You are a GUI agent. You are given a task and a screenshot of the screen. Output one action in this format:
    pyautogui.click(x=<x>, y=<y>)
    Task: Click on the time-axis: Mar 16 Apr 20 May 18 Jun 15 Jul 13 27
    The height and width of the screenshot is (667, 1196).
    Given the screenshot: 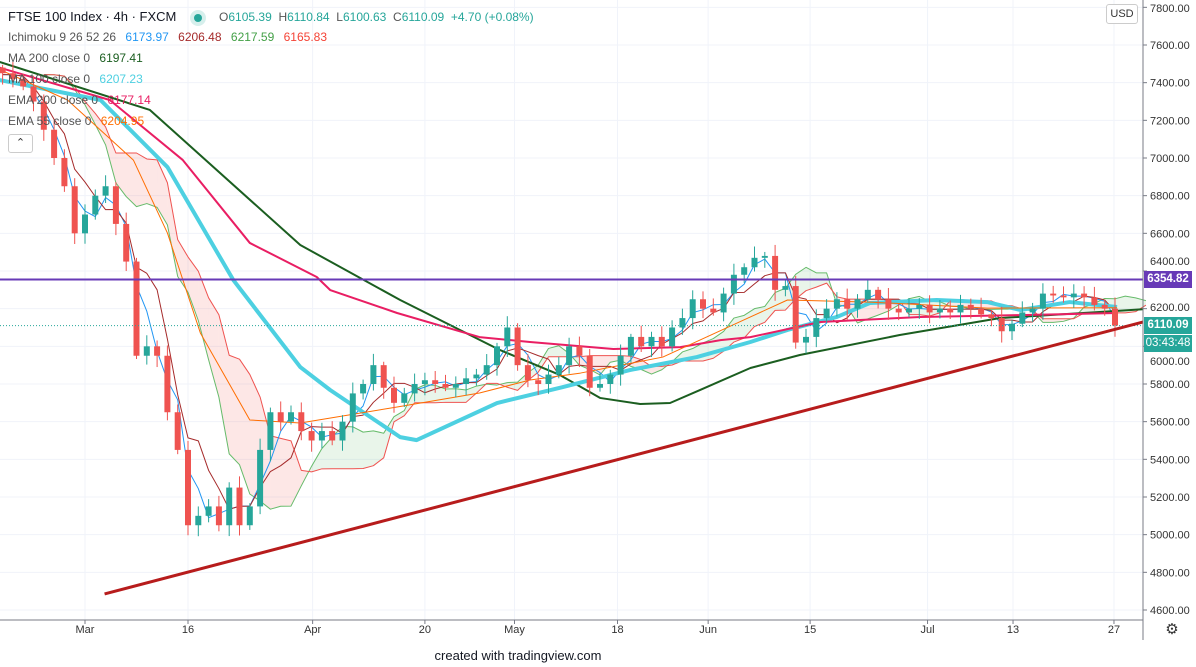 What is the action you would take?
    pyautogui.click(x=598, y=628)
    